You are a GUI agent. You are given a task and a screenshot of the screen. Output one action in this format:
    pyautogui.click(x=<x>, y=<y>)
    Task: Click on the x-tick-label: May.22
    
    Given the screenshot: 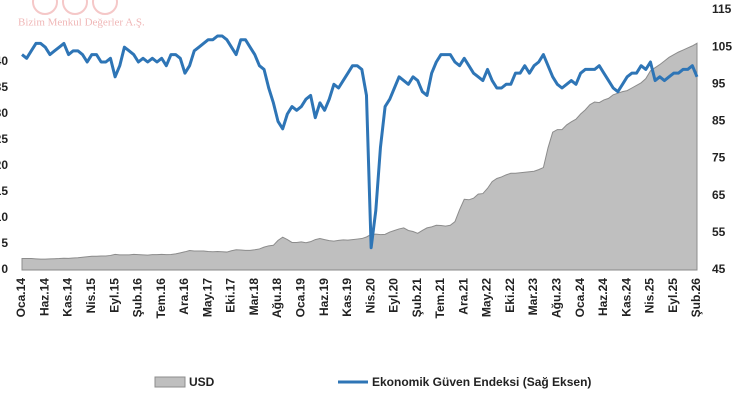 What is the action you would take?
    pyautogui.click(x=487, y=297)
    